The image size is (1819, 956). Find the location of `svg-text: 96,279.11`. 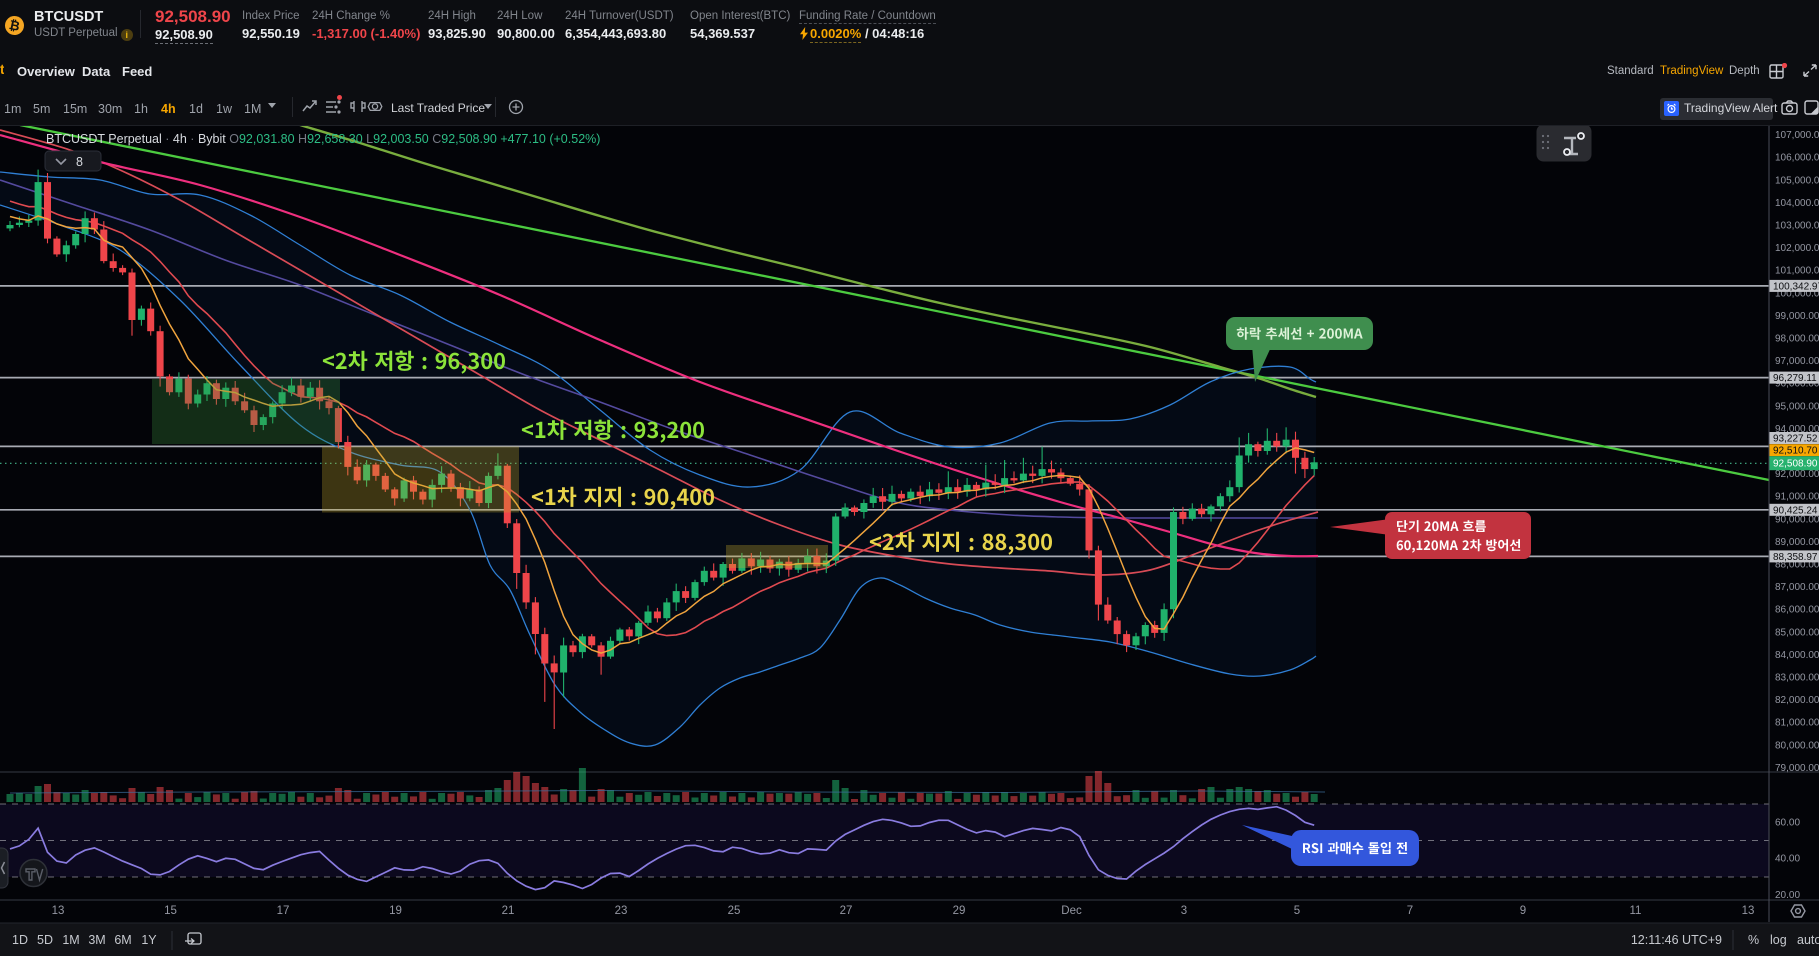

svg-text: 96,279.11 is located at coordinates (1795, 378).